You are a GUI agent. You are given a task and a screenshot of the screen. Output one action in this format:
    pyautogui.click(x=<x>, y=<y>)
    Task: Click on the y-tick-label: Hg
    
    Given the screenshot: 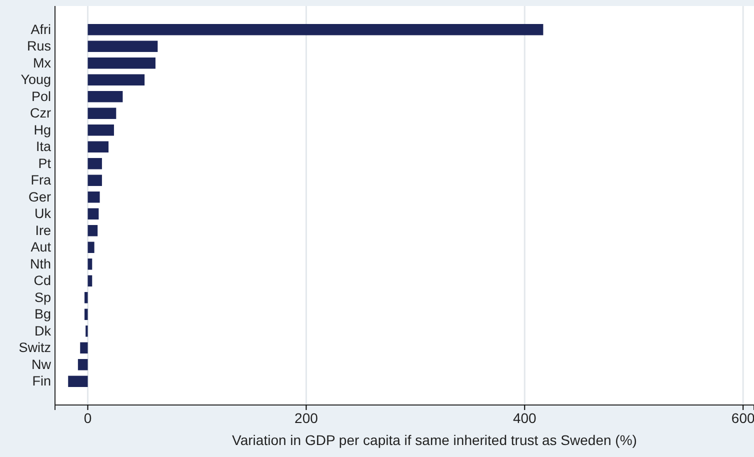 What is the action you would take?
    pyautogui.click(x=42, y=130)
    